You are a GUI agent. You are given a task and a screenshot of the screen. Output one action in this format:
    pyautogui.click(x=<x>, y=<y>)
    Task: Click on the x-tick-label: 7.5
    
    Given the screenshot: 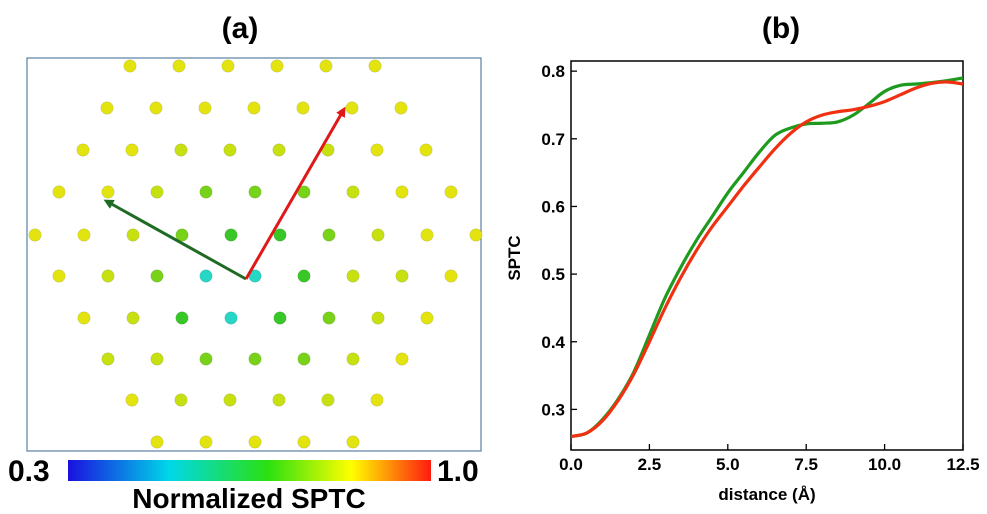 What is the action you would take?
    pyautogui.click(x=806, y=464)
    